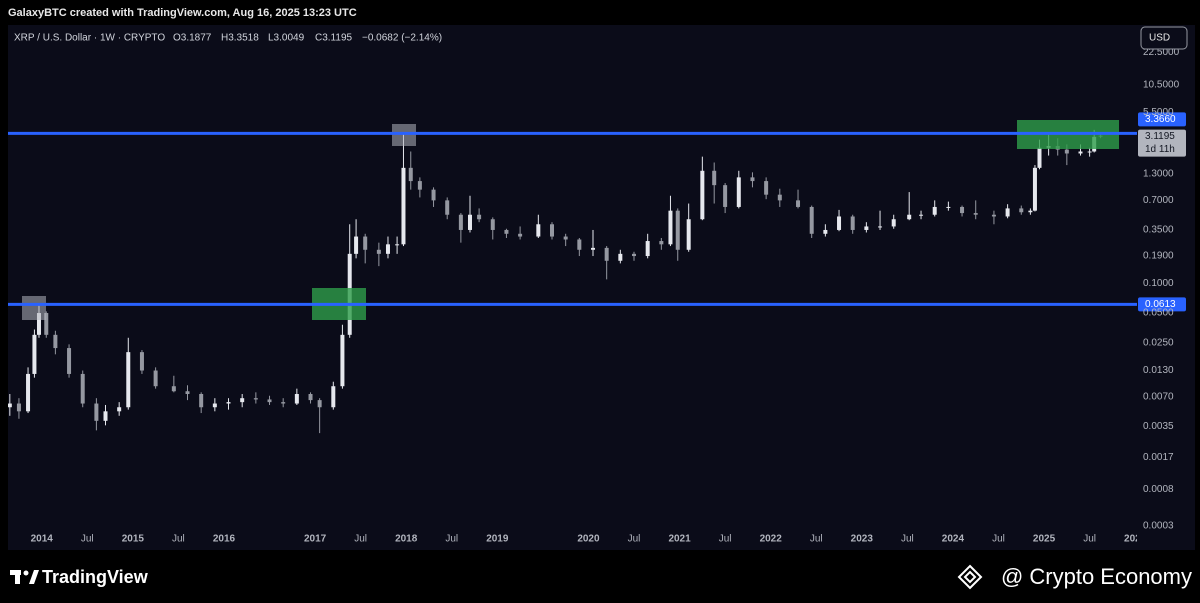 This screenshot has height=603, width=1200. I want to click on x-tick-label: 2020, so click(588, 539).